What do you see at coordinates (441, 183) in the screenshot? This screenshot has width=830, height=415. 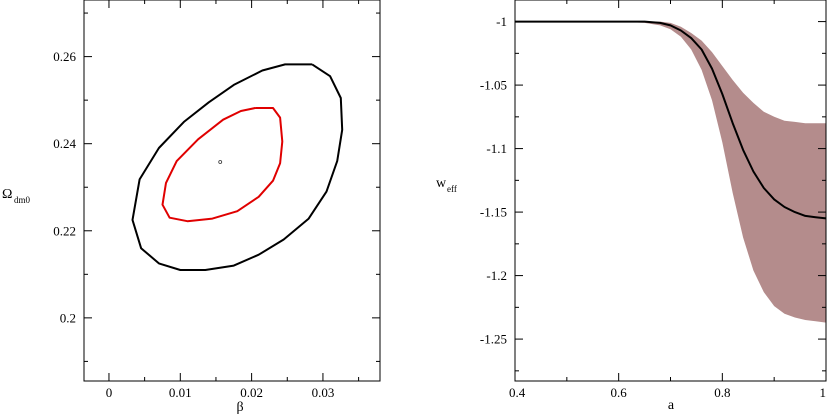 I see `weff-y-axis-label-main: w` at bounding box center [441, 183].